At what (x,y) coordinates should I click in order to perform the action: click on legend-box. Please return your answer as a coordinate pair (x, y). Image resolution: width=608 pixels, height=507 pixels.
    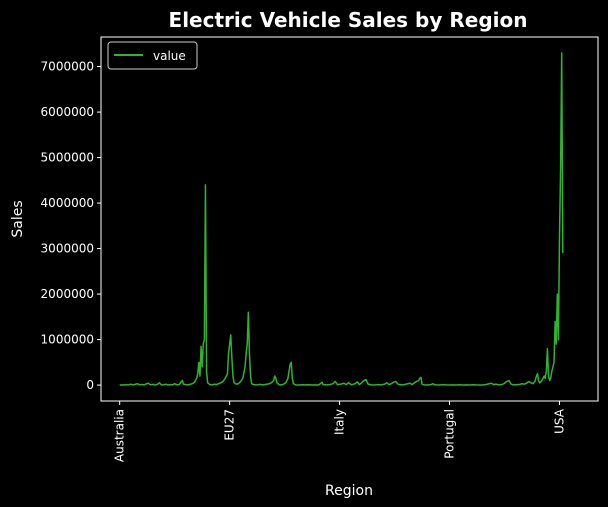
    Looking at the image, I should click on (152, 55).